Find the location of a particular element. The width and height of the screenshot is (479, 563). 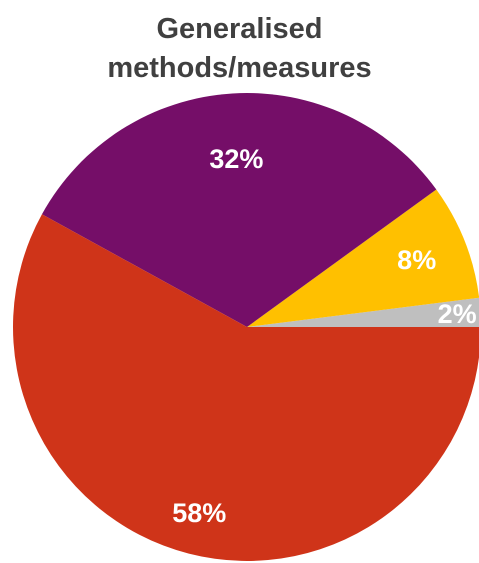

chart-title-line-1: Generalised is located at coordinates (239, 29).